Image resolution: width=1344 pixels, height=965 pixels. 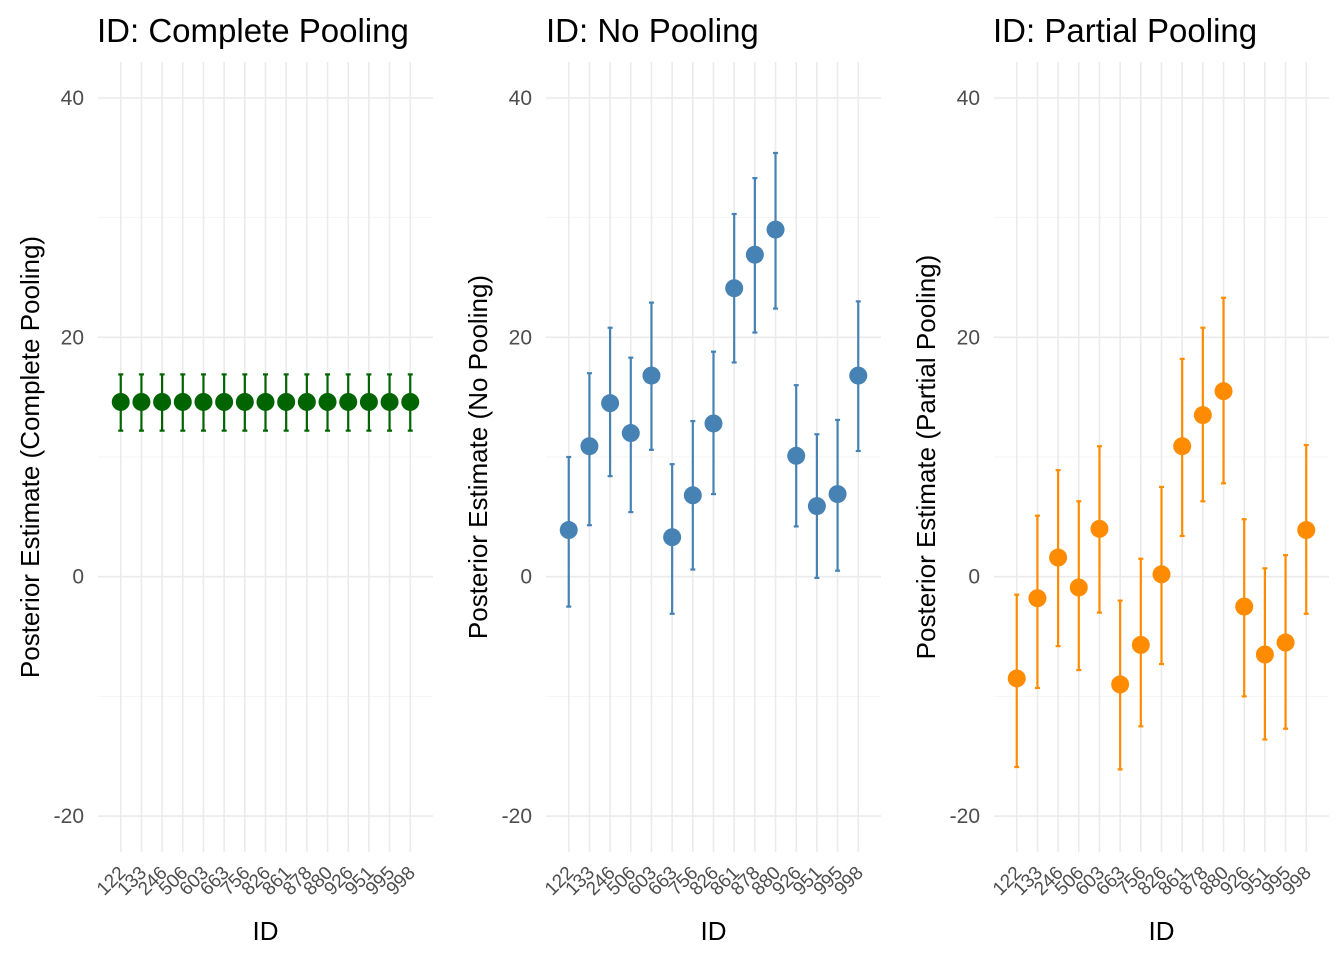 What do you see at coordinates (30, 457) in the screenshot?
I see `y-axis-title: Posterior Estimate (Complete Pooling)` at bounding box center [30, 457].